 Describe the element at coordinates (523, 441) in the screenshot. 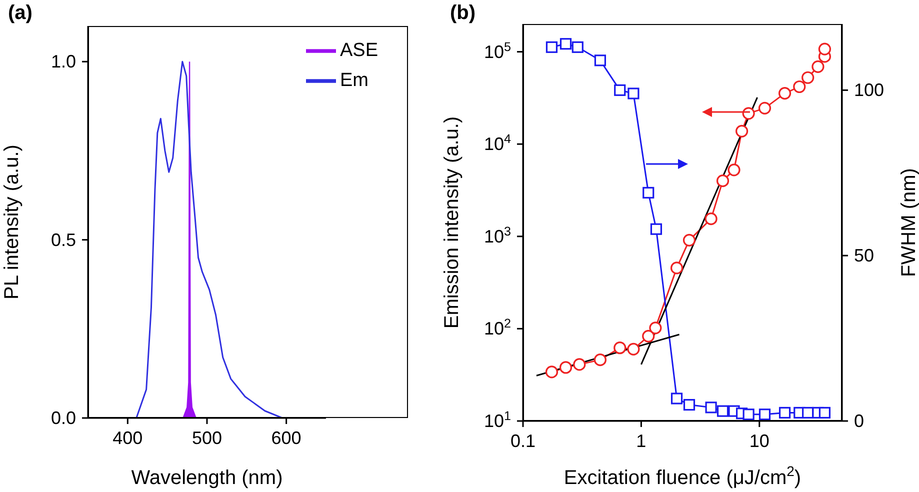

I see `x-tick-label: 0.1` at that location.